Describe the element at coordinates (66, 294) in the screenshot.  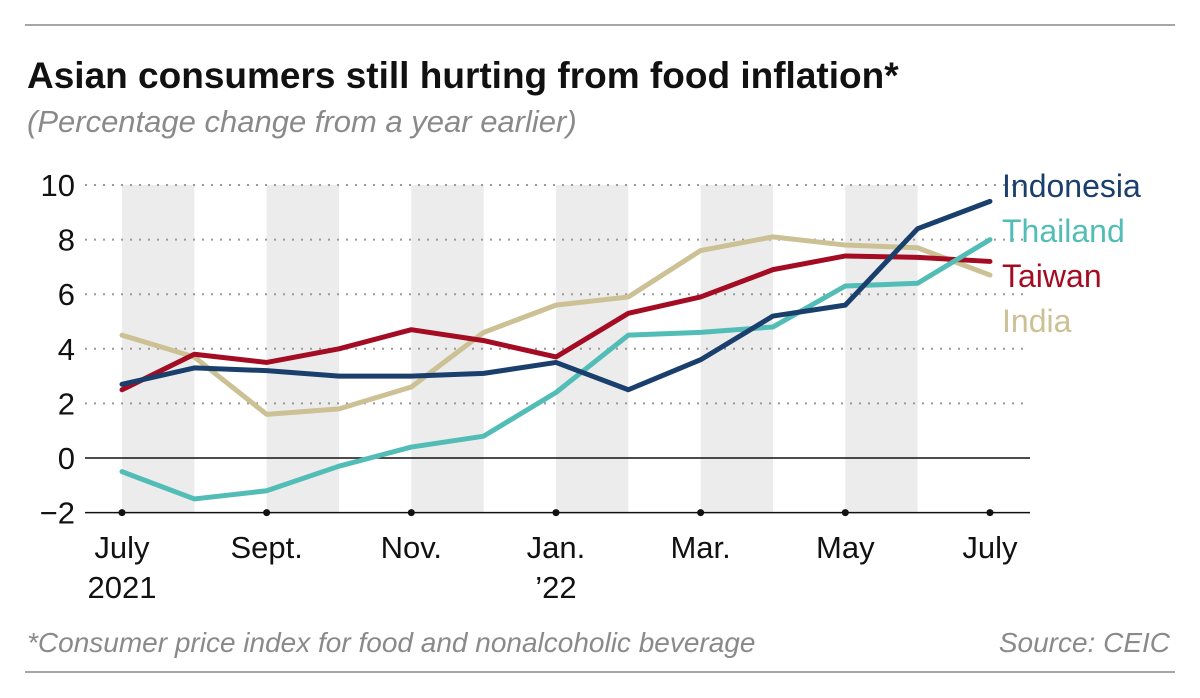
I see `y-tick-label: 6` at that location.